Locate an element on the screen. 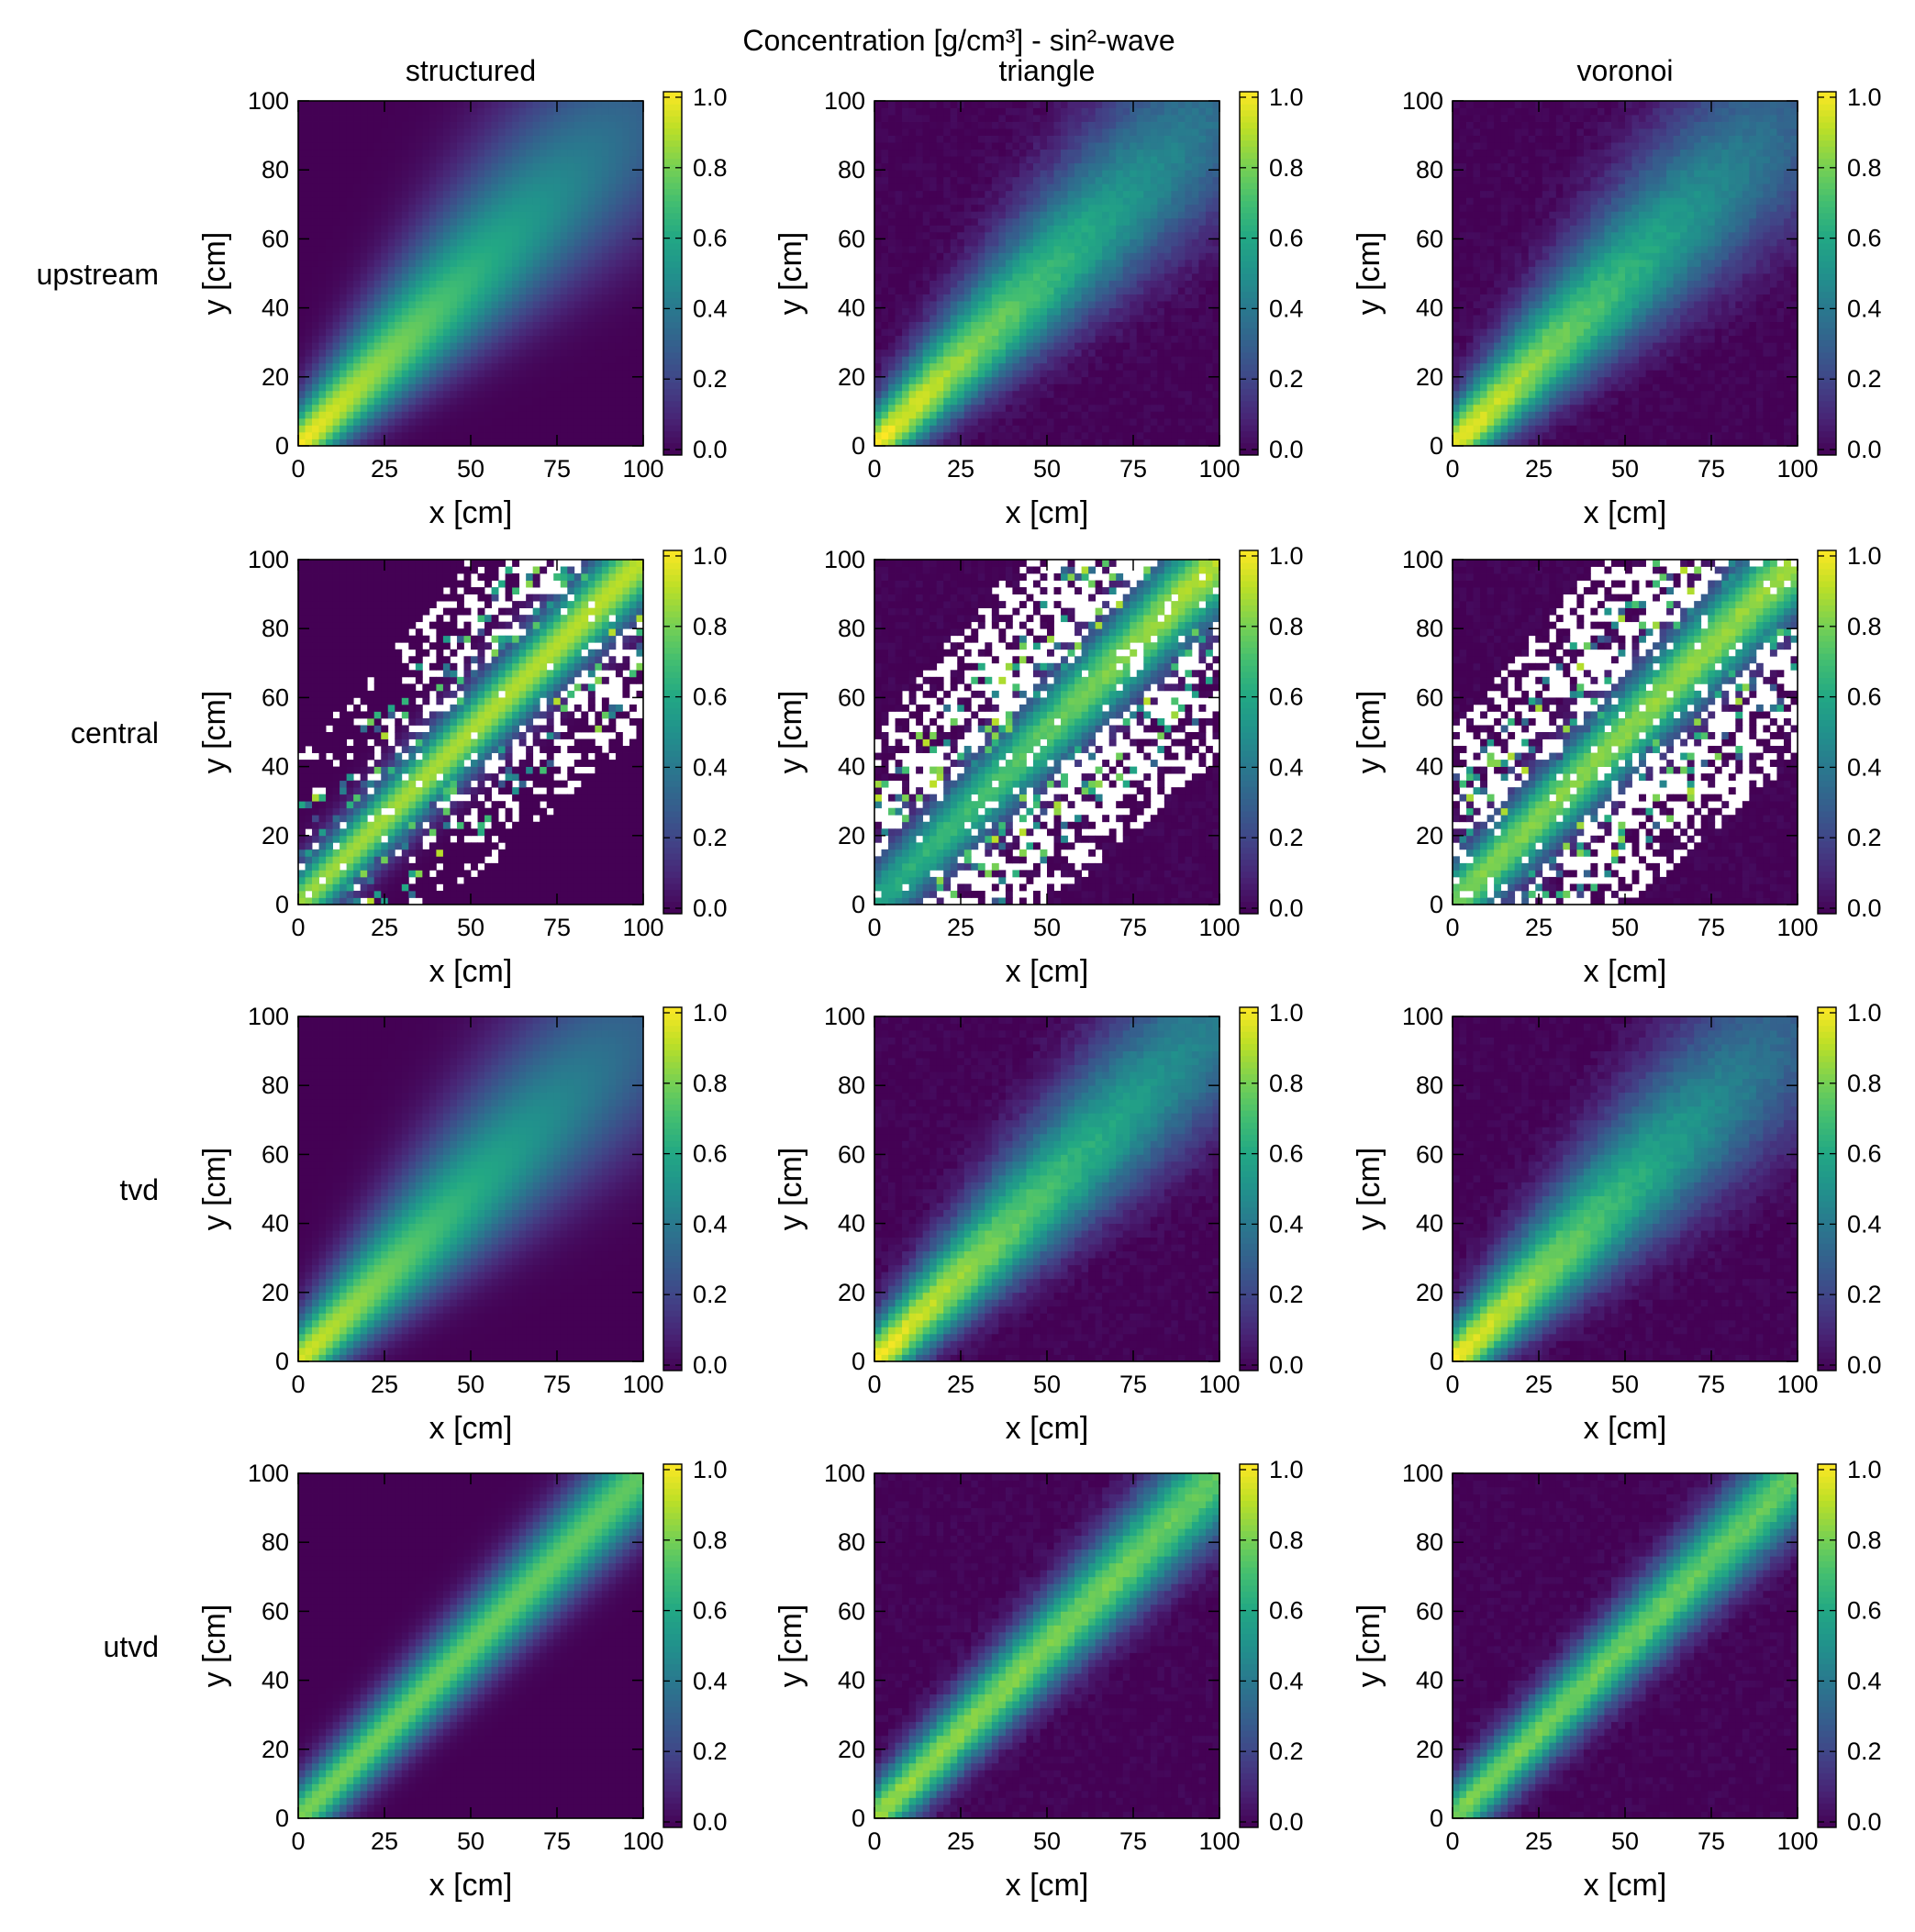 Image resolution: width=1915 pixels, height=1932 pixels. colorbar-tick-label: 0.2 is located at coordinates (710, 379).